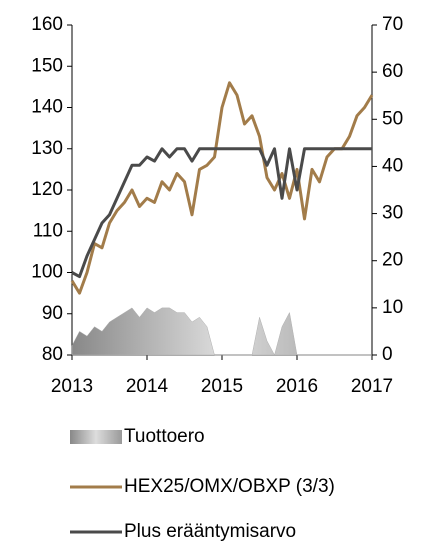 The width and height of the screenshot is (422, 549). Describe the element at coordinates (392, 118) in the screenshot. I see `y2-tick-label: 50` at that location.